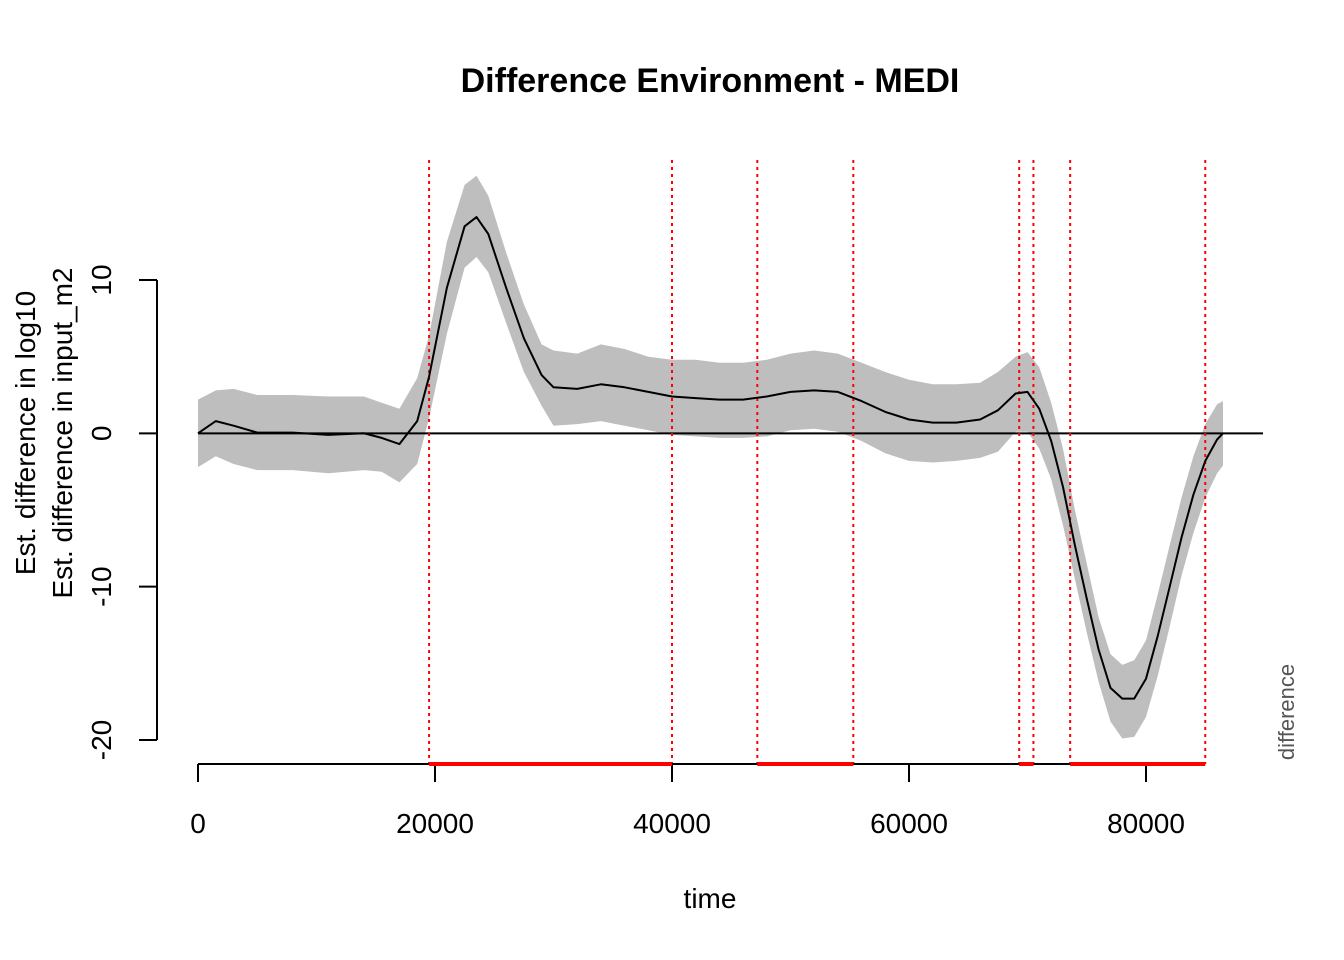 This screenshot has height=960, width=1344. I want to click on x-tick-label-3: 60000, so click(909, 823).